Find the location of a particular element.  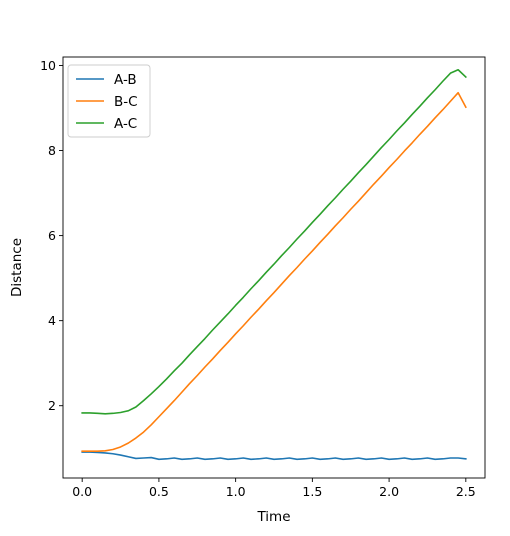

y-tick-label: 8 is located at coordinates (52, 150).